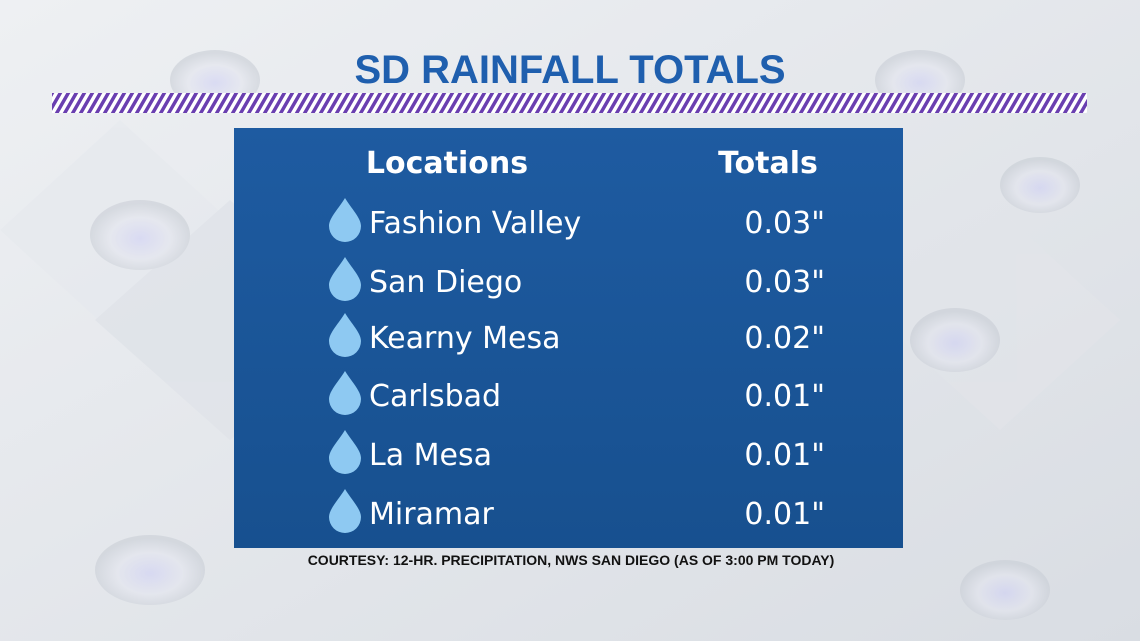 The image size is (1140, 641). What do you see at coordinates (432, 514) in the screenshot?
I see `location: Miramar` at bounding box center [432, 514].